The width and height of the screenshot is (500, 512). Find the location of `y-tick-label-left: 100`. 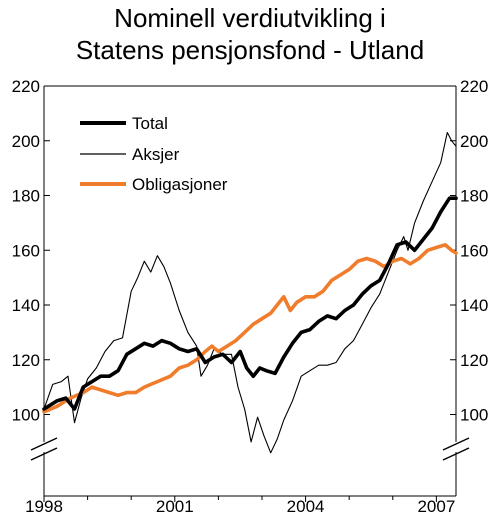

y-tick-label-left: 100 is located at coordinates (26, 415).